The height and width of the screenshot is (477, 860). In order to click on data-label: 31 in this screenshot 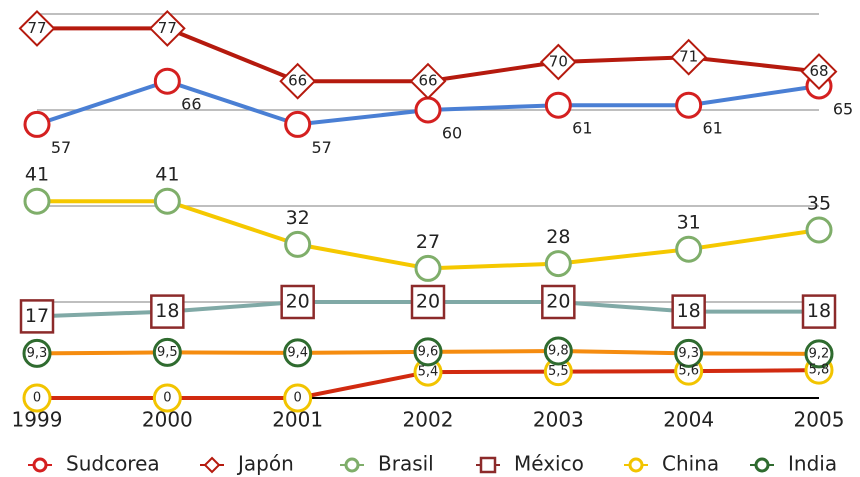, I will do `click(689, 223)`.